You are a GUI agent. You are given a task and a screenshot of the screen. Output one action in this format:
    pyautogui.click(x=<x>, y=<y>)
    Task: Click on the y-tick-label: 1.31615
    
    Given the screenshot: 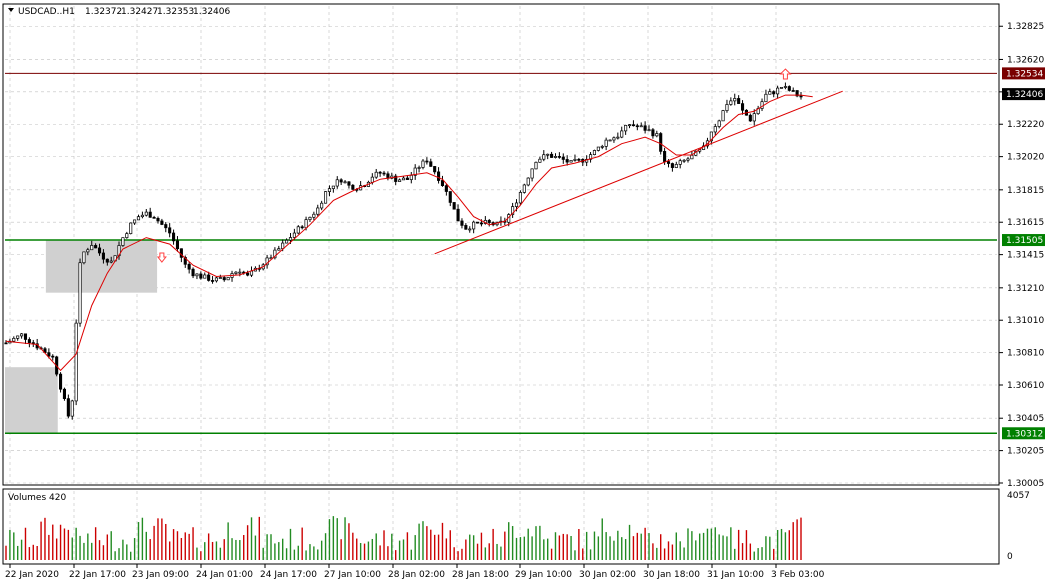 What is the action you would take?
    pyautogui.click(x=1025, y=223)
    